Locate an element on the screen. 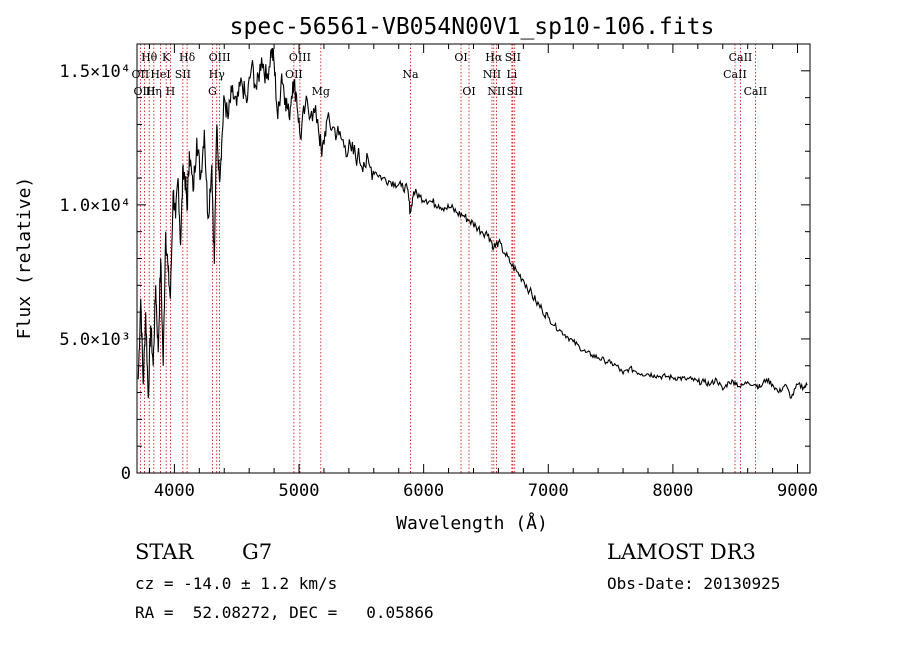  line-label-18: Hα is located at coordinates (494, 57).